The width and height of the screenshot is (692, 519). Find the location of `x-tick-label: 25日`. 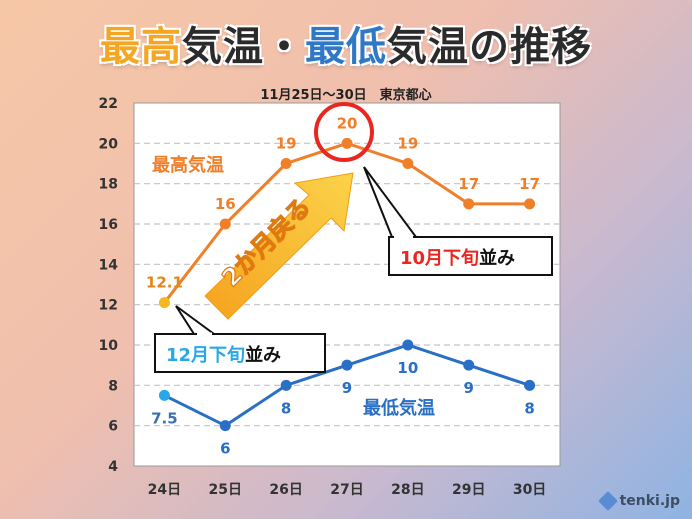

x-tick-label: 25日 is located at coordinates (225, 490).